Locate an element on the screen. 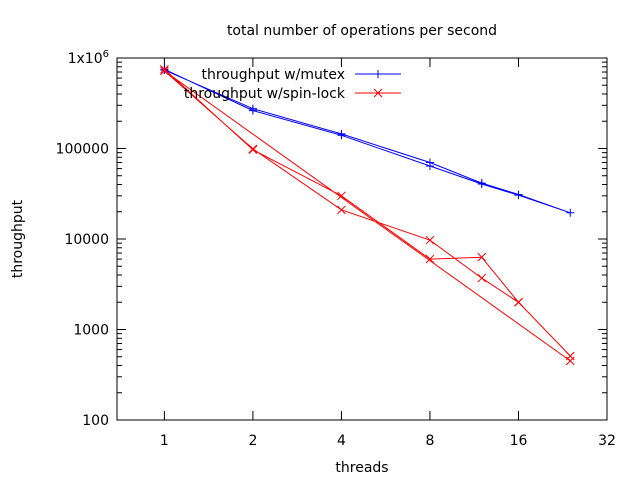  legend-entry: throughput w/spin-lock is located at coordinates (292, 94).